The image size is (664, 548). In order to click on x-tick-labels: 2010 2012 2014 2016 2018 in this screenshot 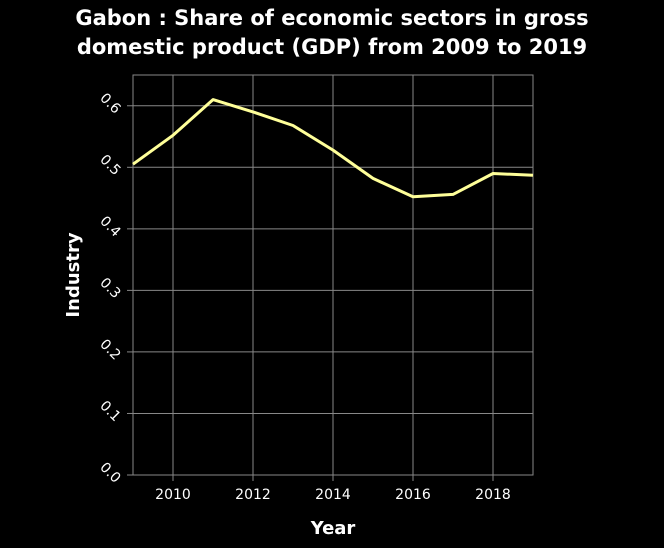, I will do `click(333, 495)`.